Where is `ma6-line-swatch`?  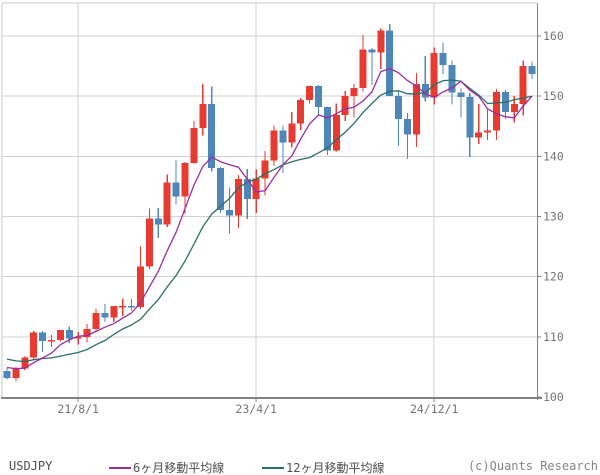
ma6-line-swatch is located at coordinates (120, 467).